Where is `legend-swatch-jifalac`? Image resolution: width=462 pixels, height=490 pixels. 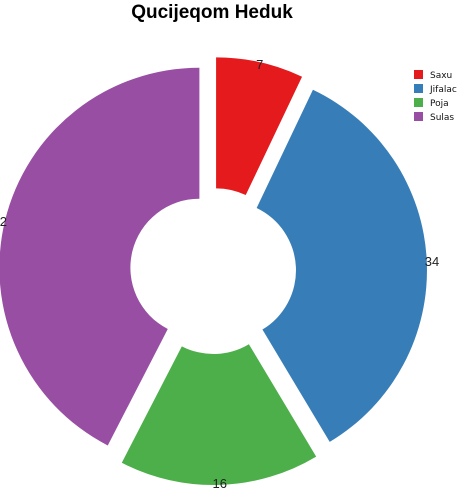
legend-swatch-jifalac is located at coordinates (418, 88).